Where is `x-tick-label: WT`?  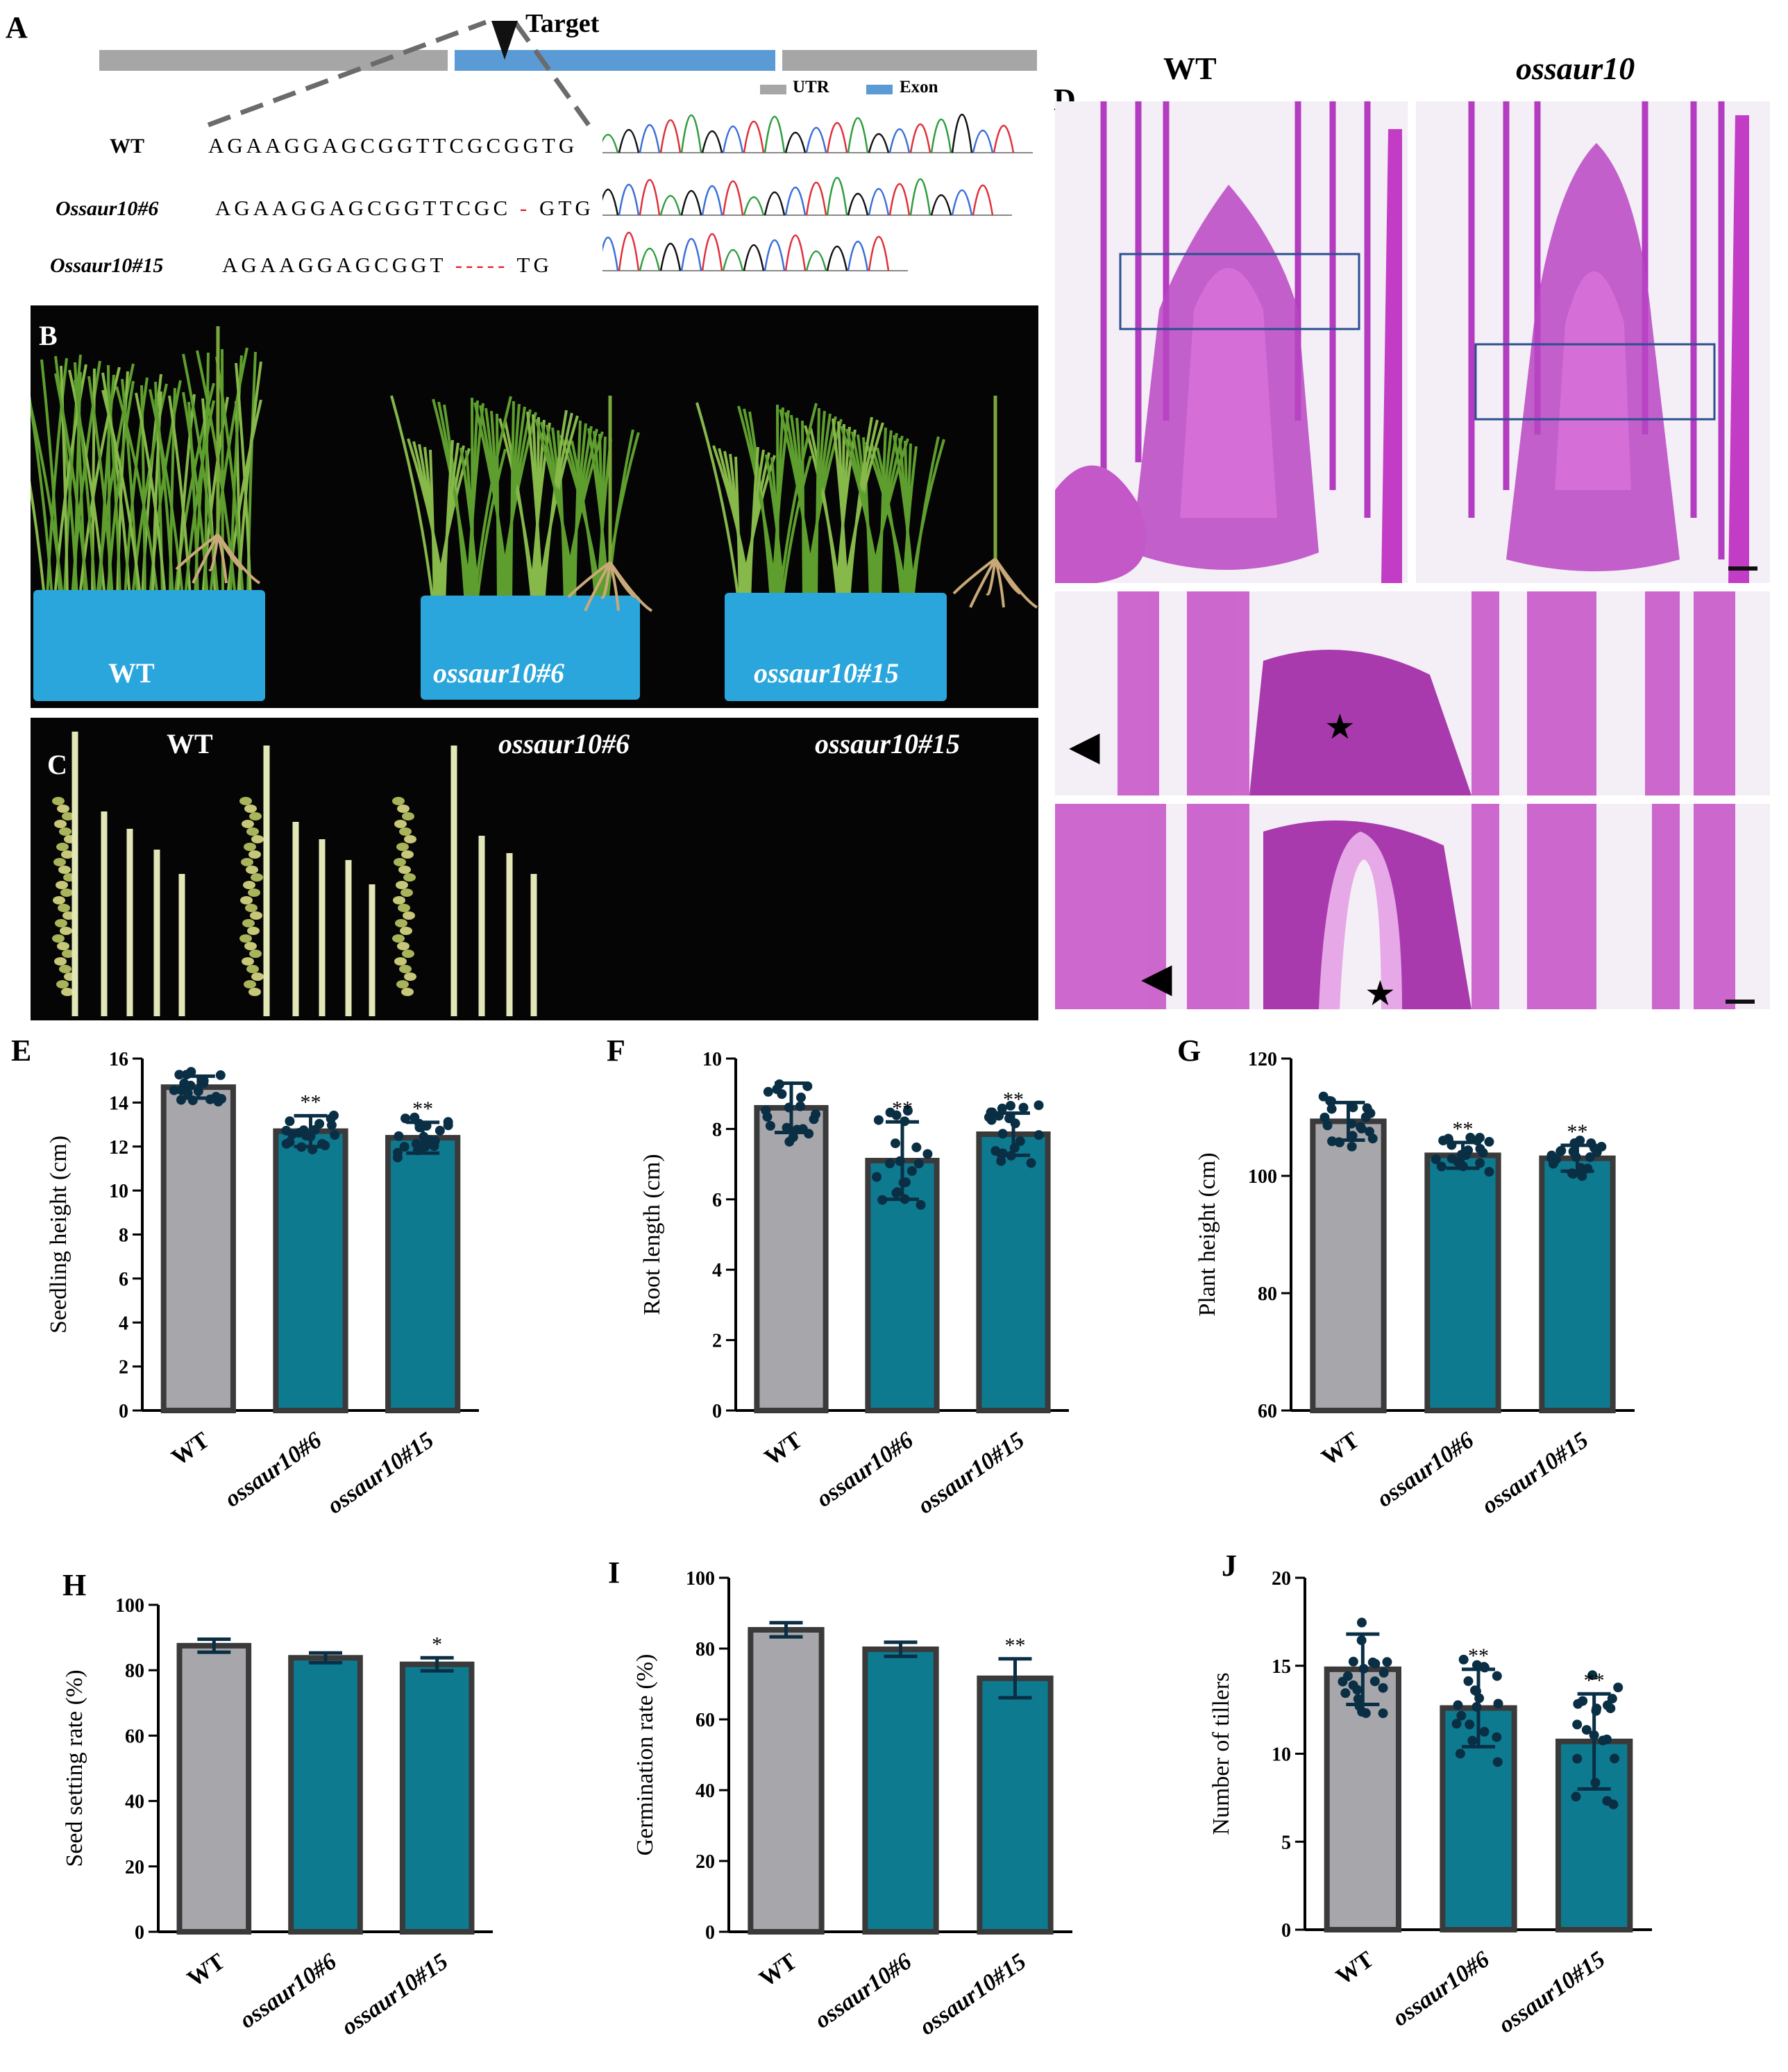
x-tick-label: WT is located at coordinates (1354, 1968).